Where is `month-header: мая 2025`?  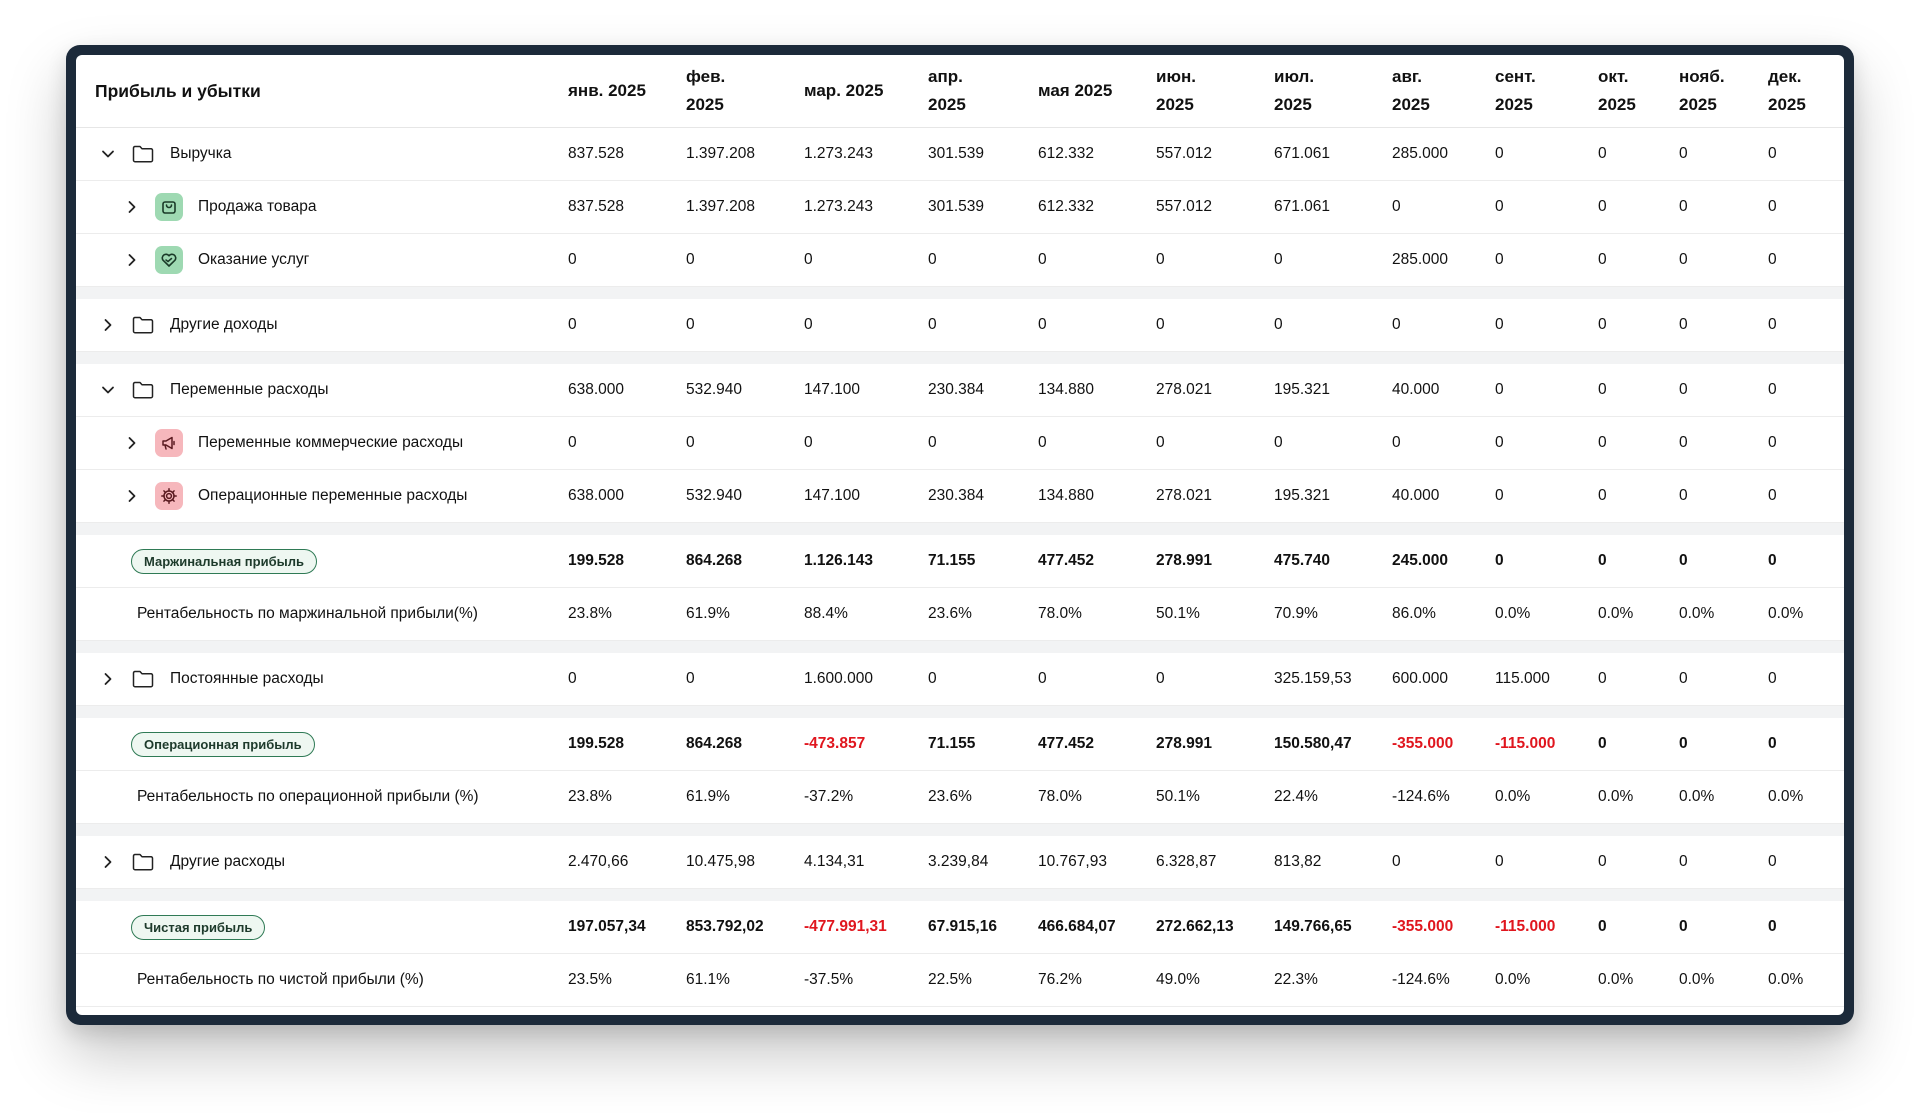
month-header: мая 2025 is located at coordinates (1097, 91).